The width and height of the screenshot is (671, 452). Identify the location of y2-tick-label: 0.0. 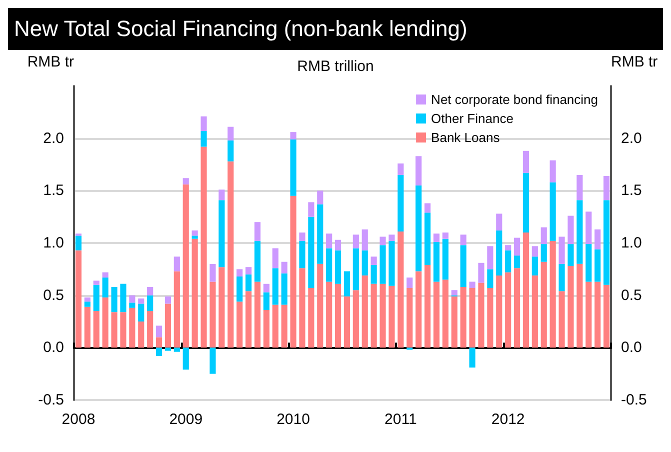
(631, 347).